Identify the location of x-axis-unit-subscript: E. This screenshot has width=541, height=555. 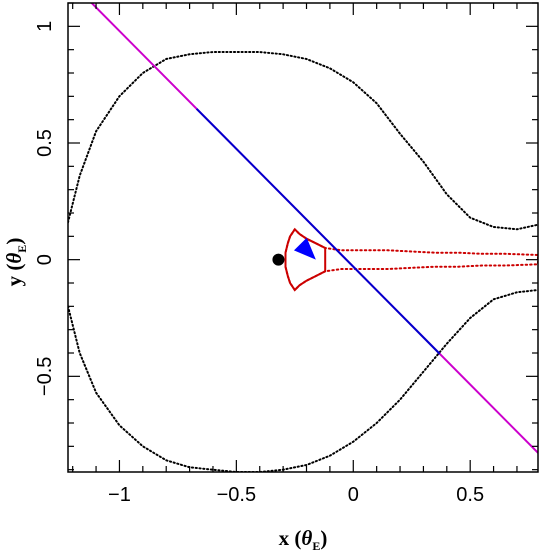
(316, 546).